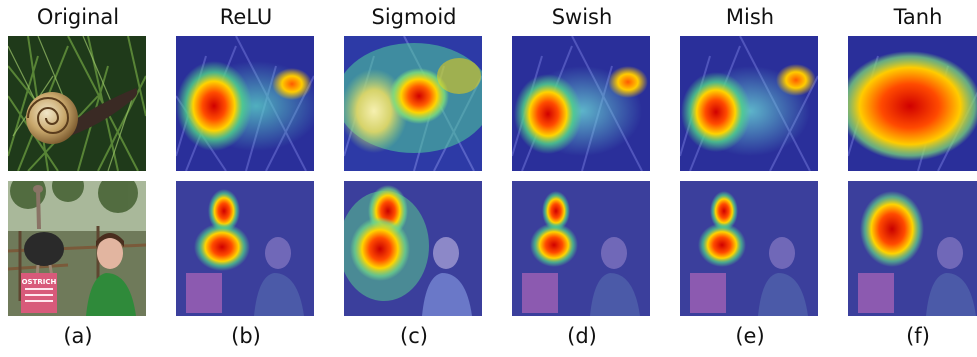 The width and height of the screenshot is (977, 357). I want to click on column-title-relu: ReLU, so click(246, 17).